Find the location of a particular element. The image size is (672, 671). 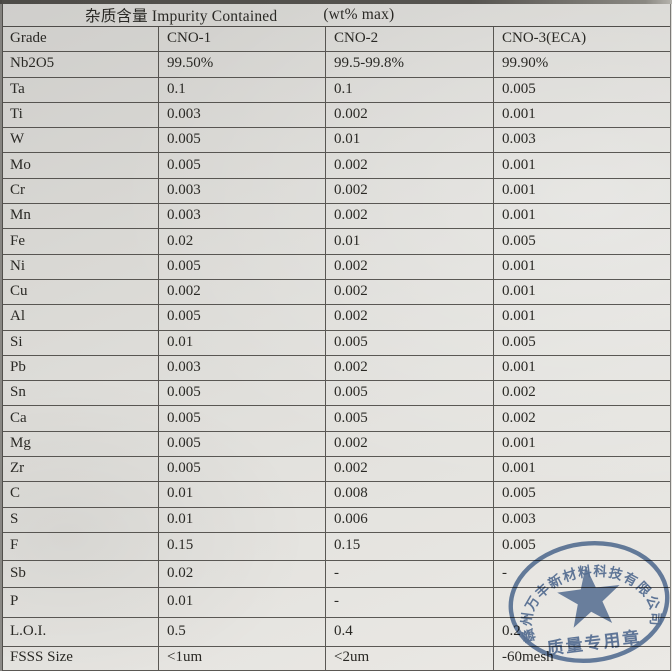

table-row-cell: Ni is located at coordinates (81, 267).